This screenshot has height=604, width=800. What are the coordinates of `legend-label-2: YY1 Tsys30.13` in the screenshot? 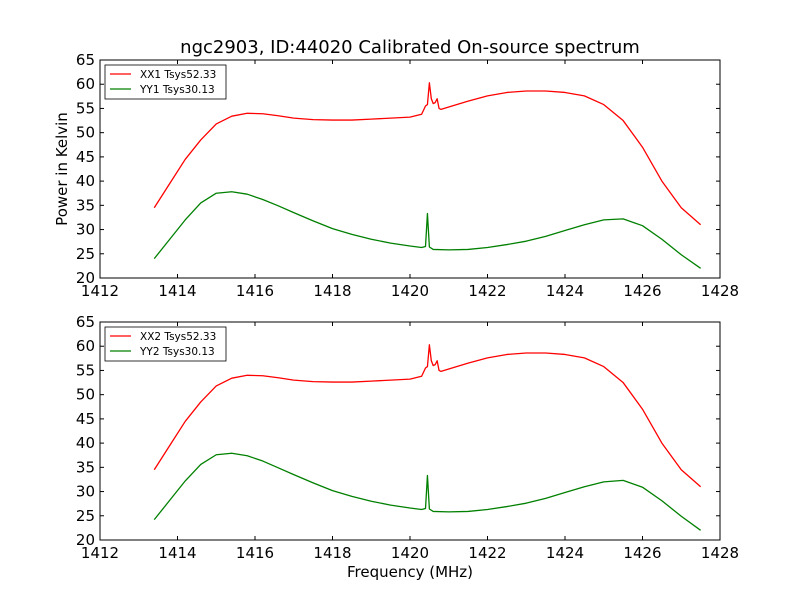 It's located at (177, 90).